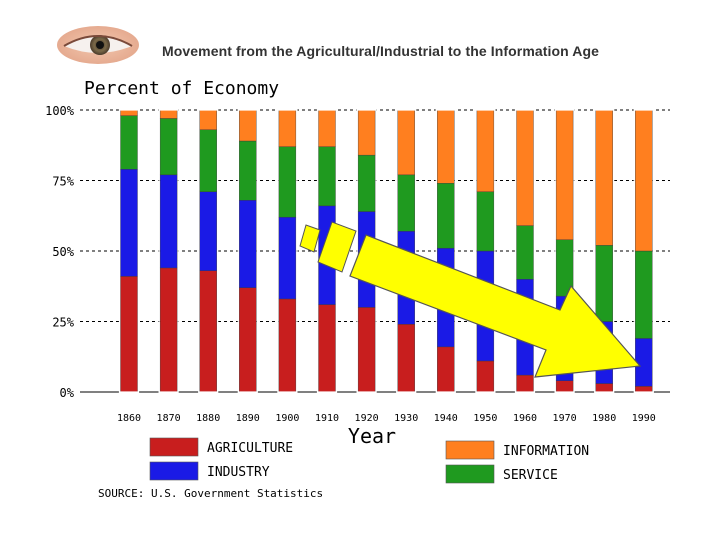  Describe the element at coordinates (604, 418) in the screenshot. I see `x-tick-label: 1980` at that location.